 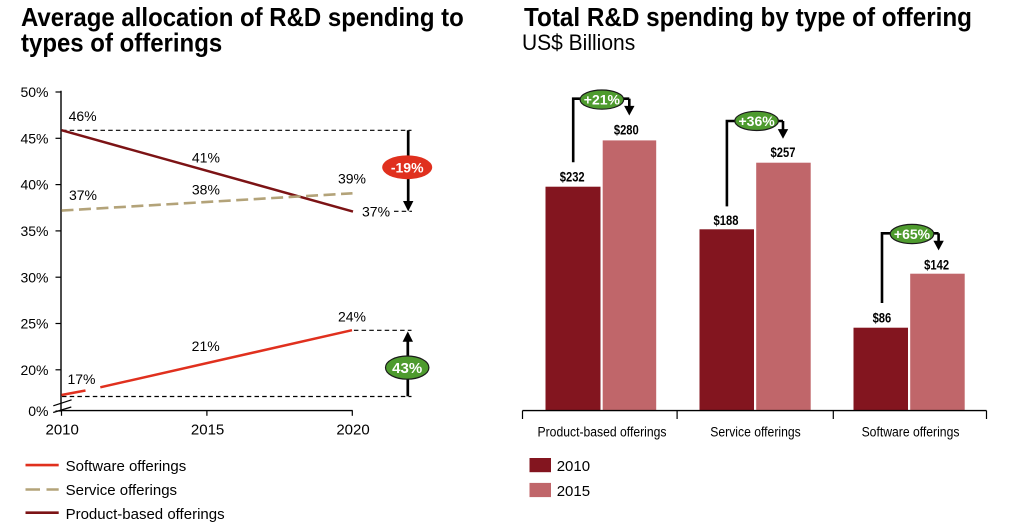 I want to click on svg-text: -19%, so click(x=407, y=167).